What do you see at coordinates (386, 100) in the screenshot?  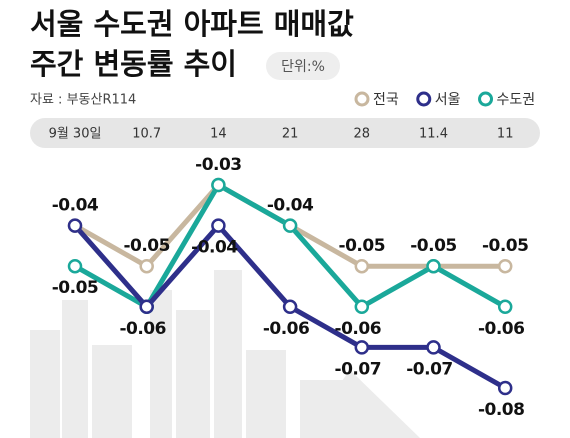 I see `legend-label: 전국` at bounding box center [386, 100].